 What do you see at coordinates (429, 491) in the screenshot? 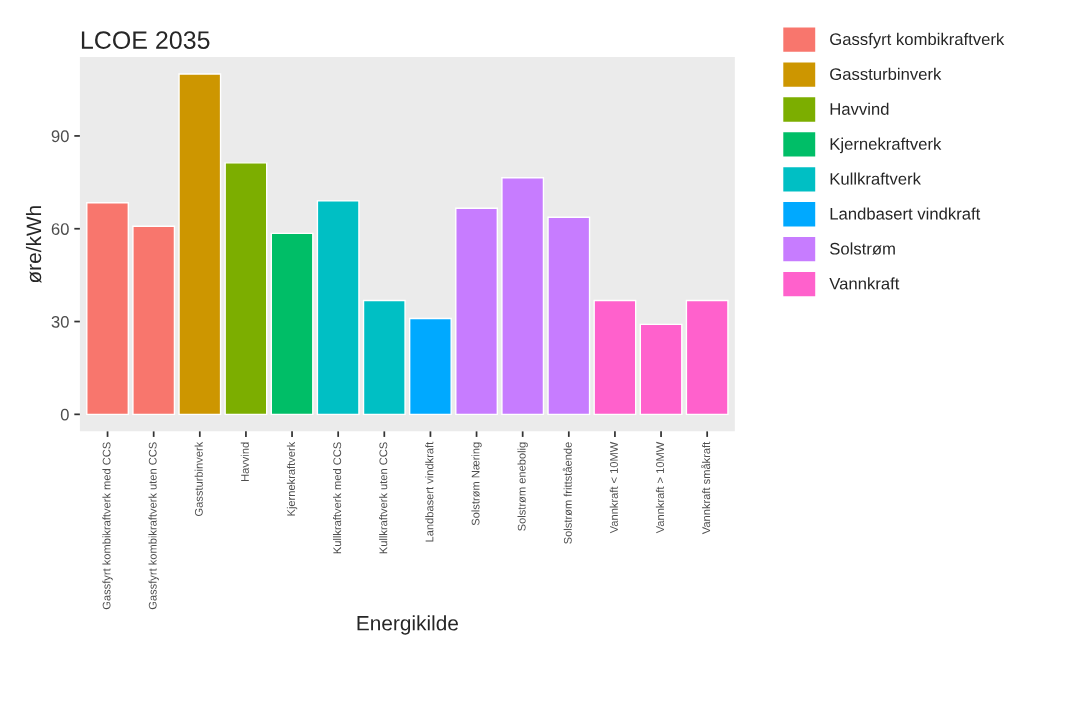
I see `x-tick-label: Landbasert vindkraft` at bounding box center [429, 491].